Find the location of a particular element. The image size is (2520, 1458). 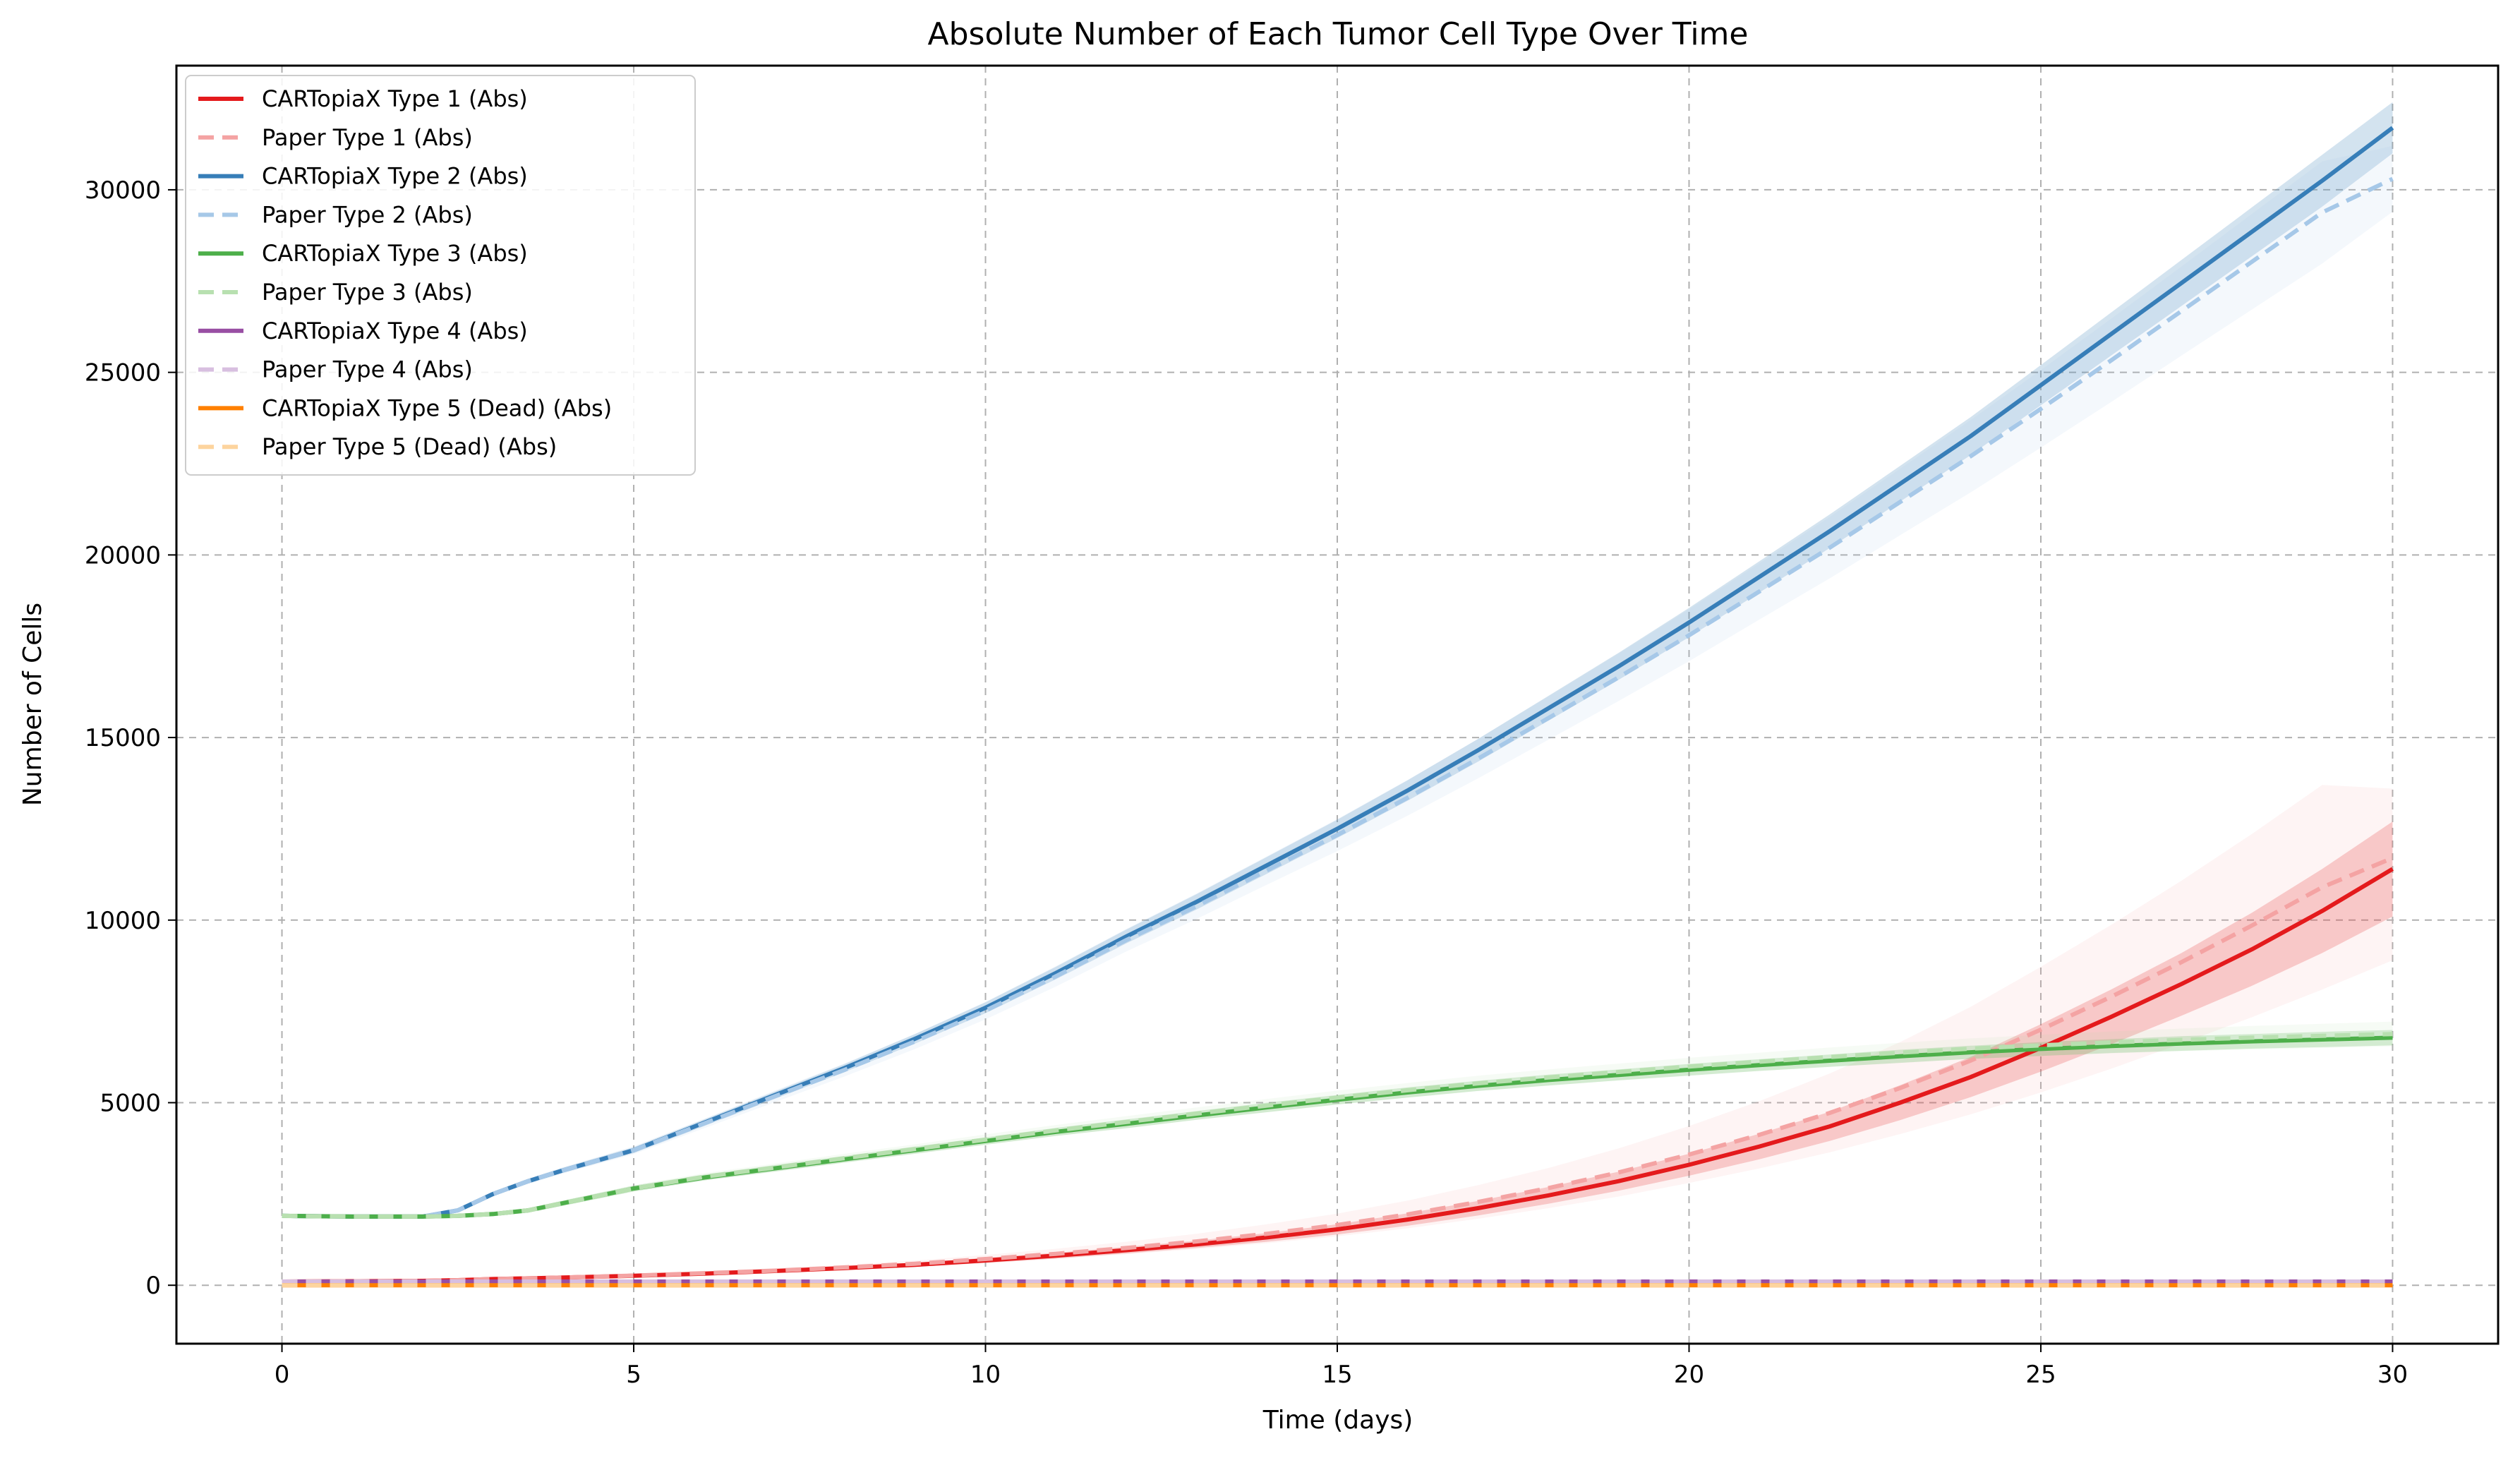

legend-label: CARTopiaX Type 3 (Abs) is located at coordinates (395, 253).